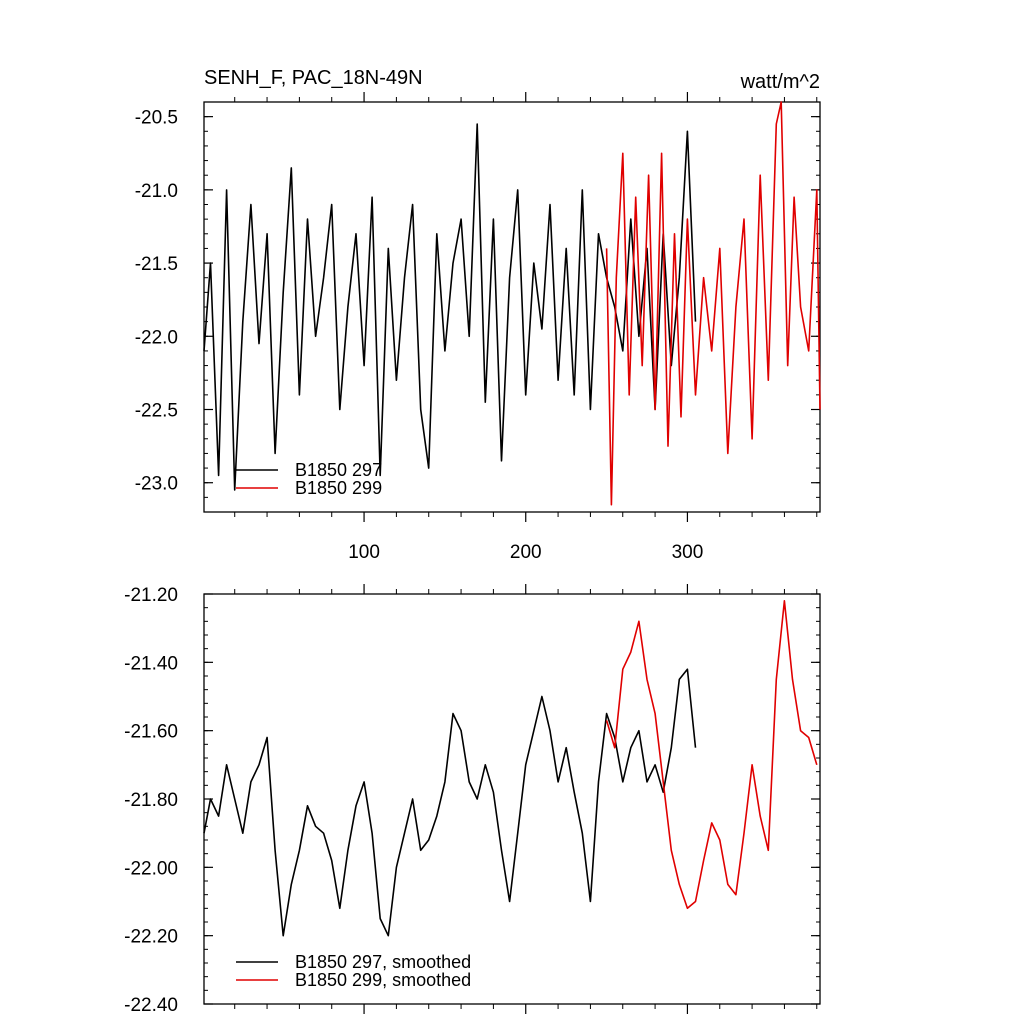  Describe the element at coordinates (313, 78) in the screenshot. I see `chart-title: SENH_F, PAC_18N-49N` at that location.